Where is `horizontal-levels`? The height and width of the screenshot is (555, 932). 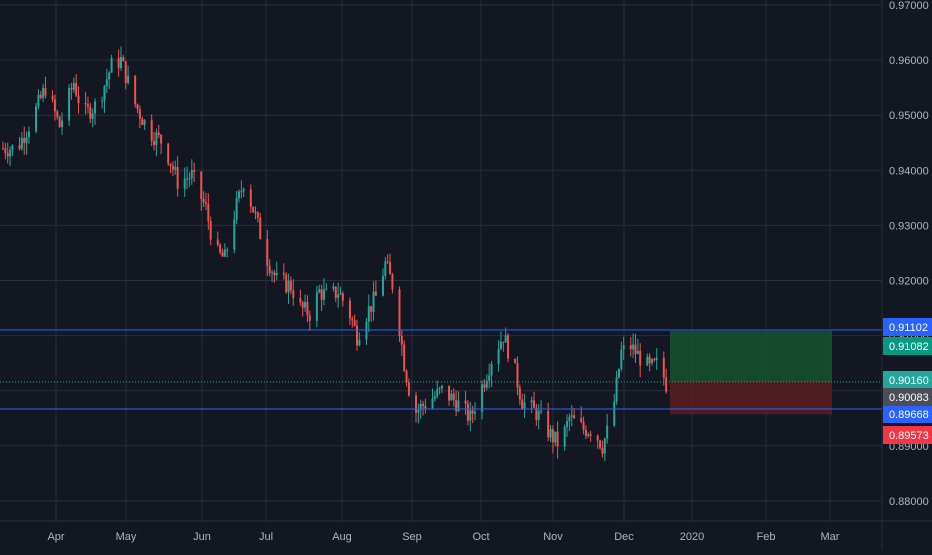
horizontal-levels is located at coordinates (441, 369).